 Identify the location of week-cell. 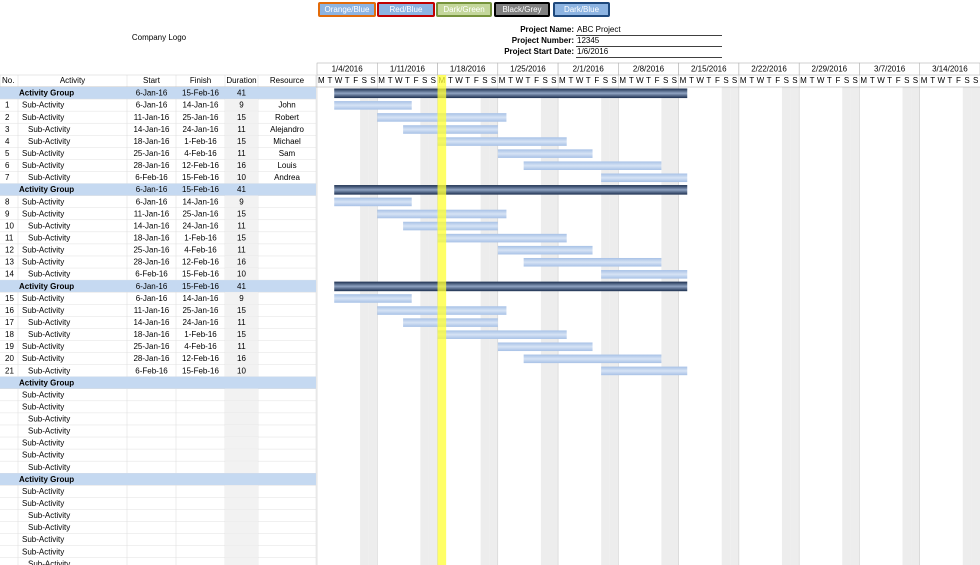
(949, 69).